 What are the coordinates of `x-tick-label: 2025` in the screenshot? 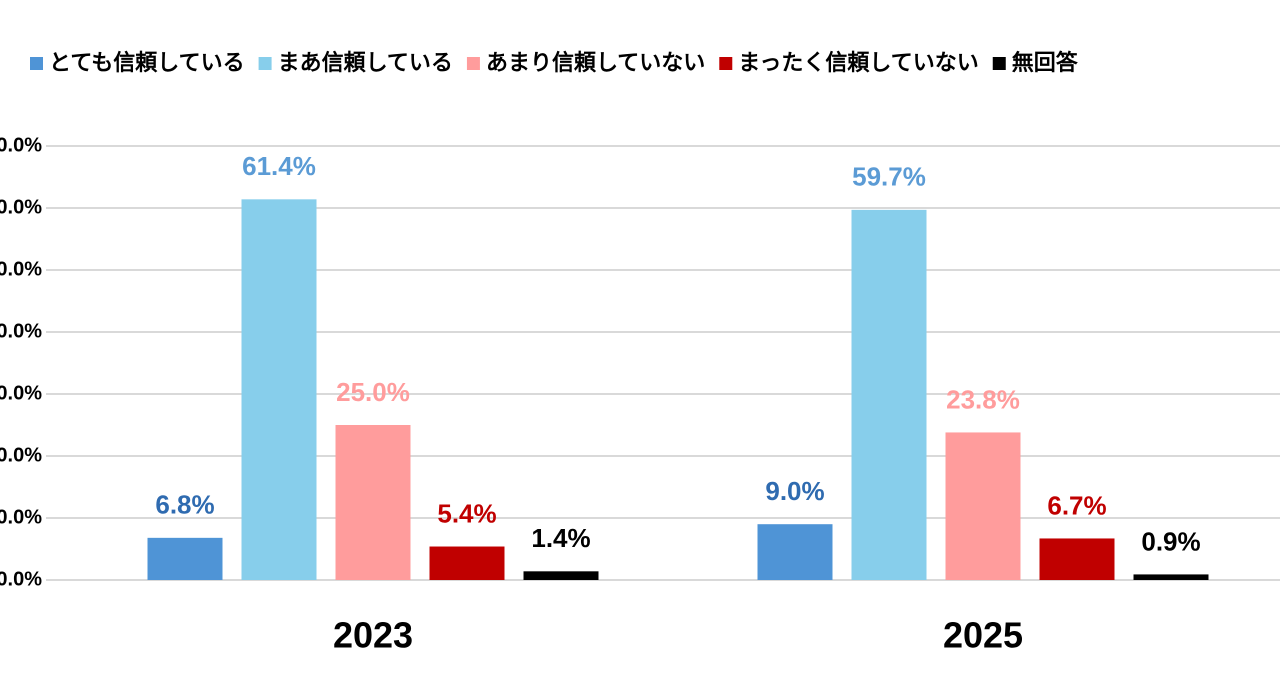 It's located at (983, 635).